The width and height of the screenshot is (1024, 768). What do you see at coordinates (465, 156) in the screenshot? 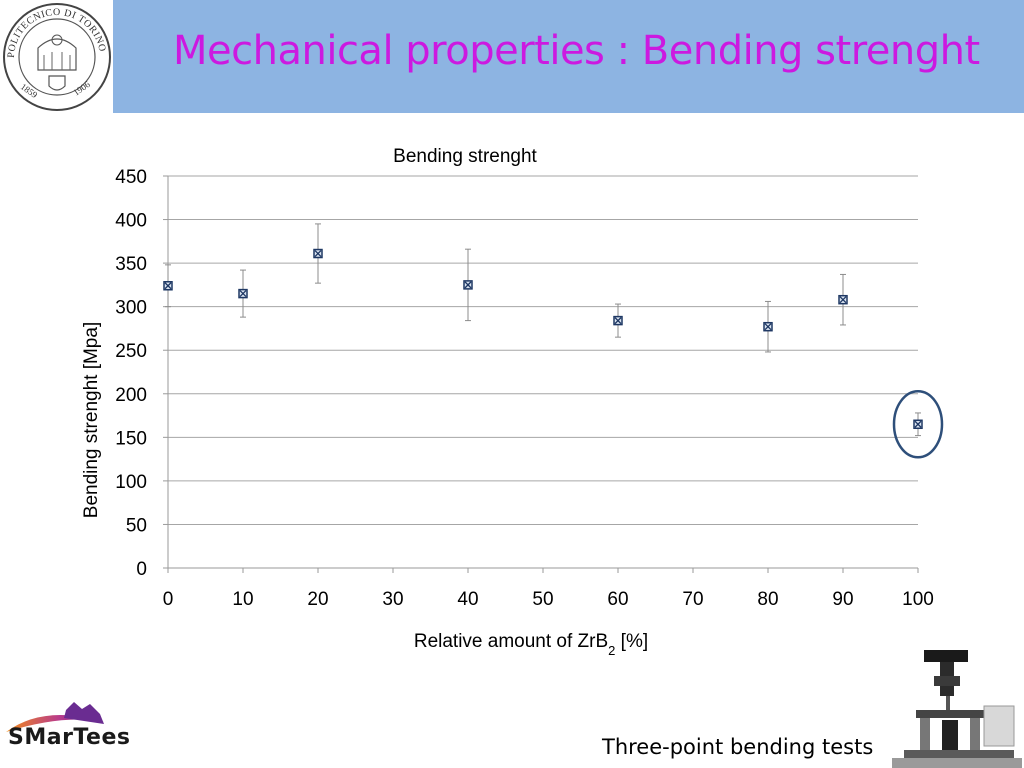
I see `chart-title: Bending strenght` at bounding box center [465, 156].